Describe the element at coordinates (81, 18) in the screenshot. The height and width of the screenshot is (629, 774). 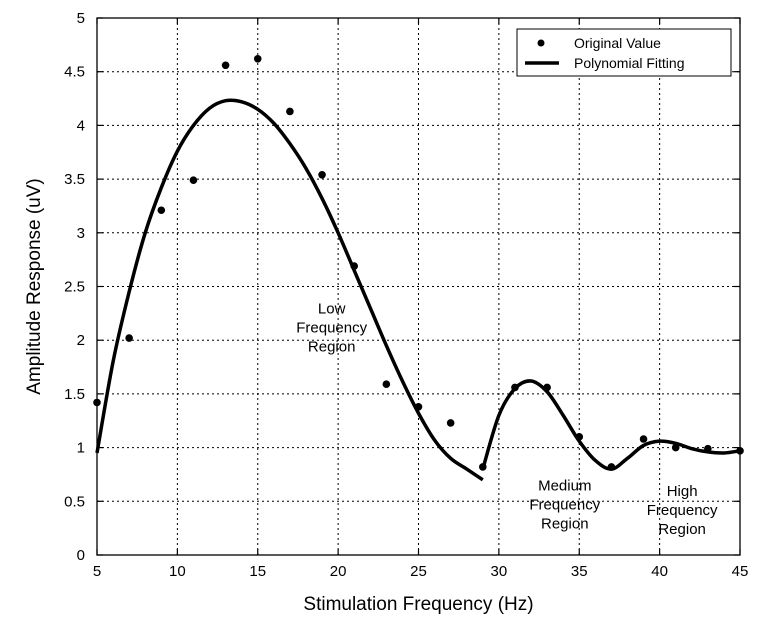
I see `y-tick-label: 5` at that location.